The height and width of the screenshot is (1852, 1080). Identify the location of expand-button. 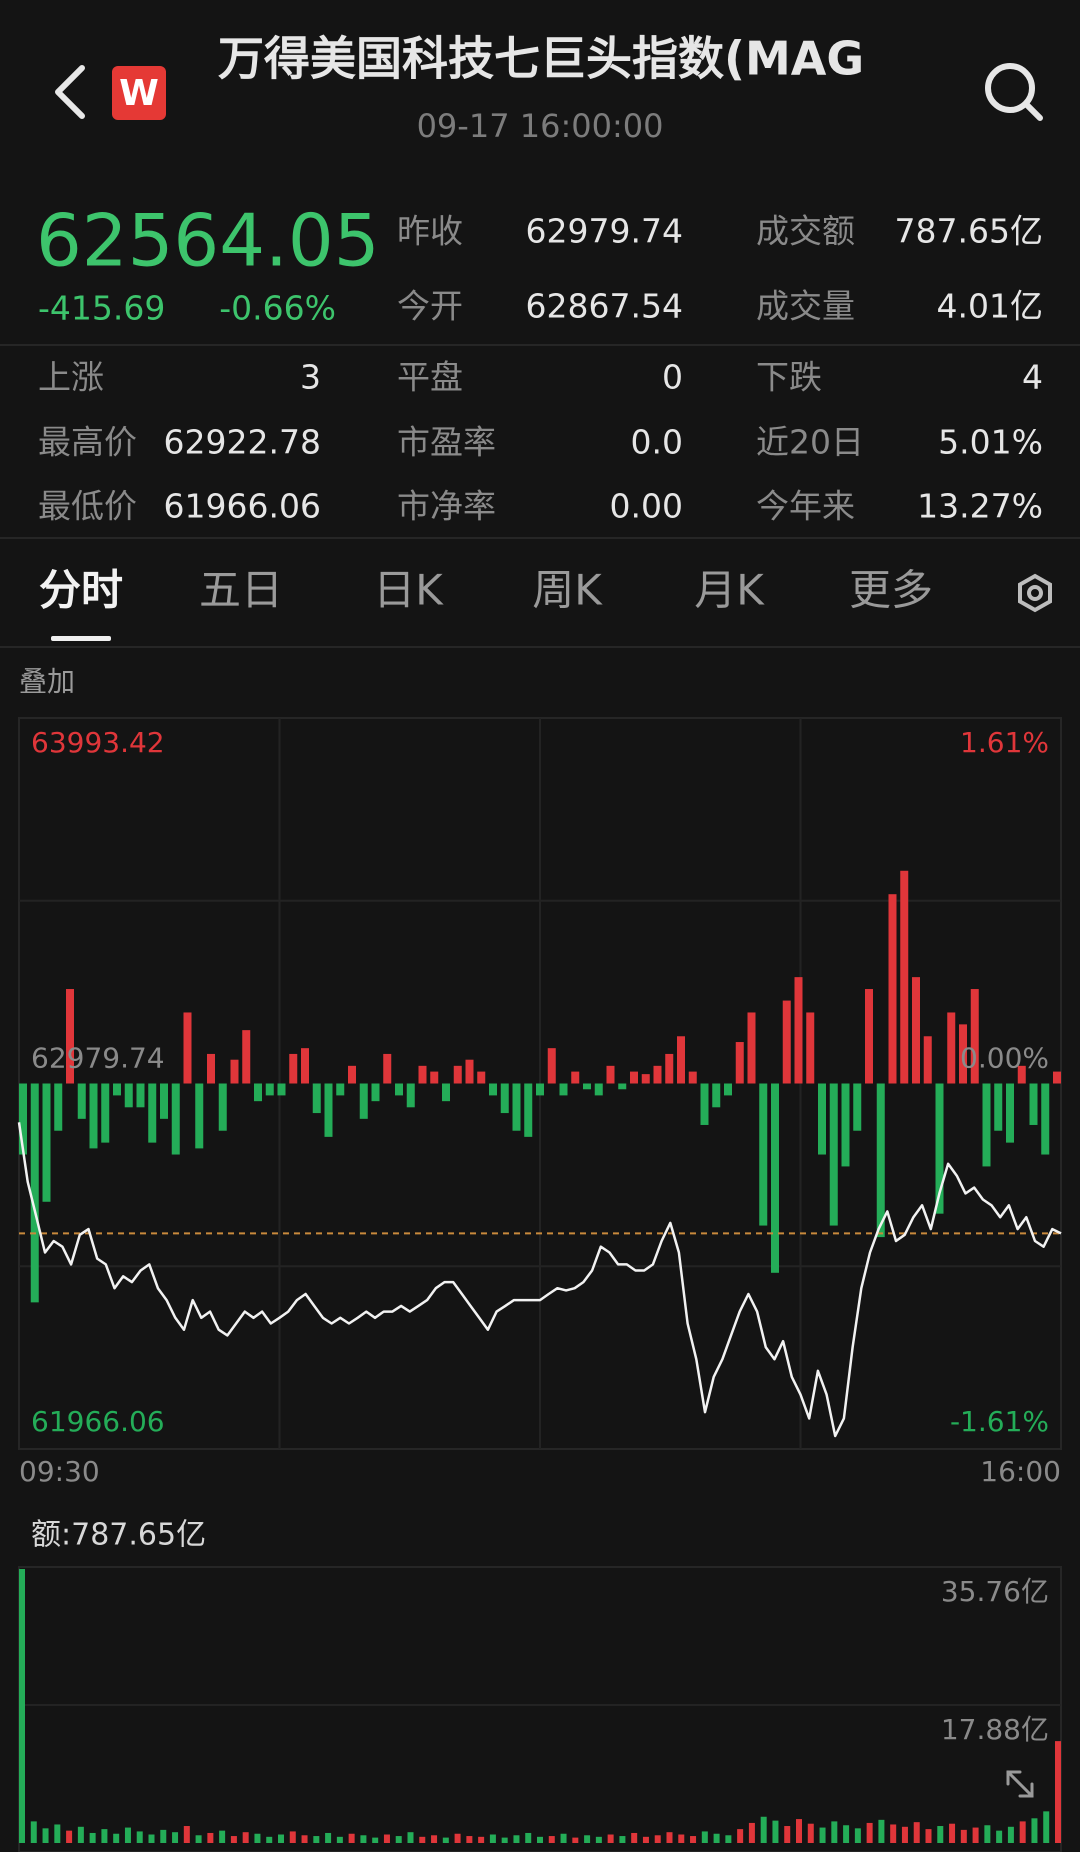
(1020, 1784).